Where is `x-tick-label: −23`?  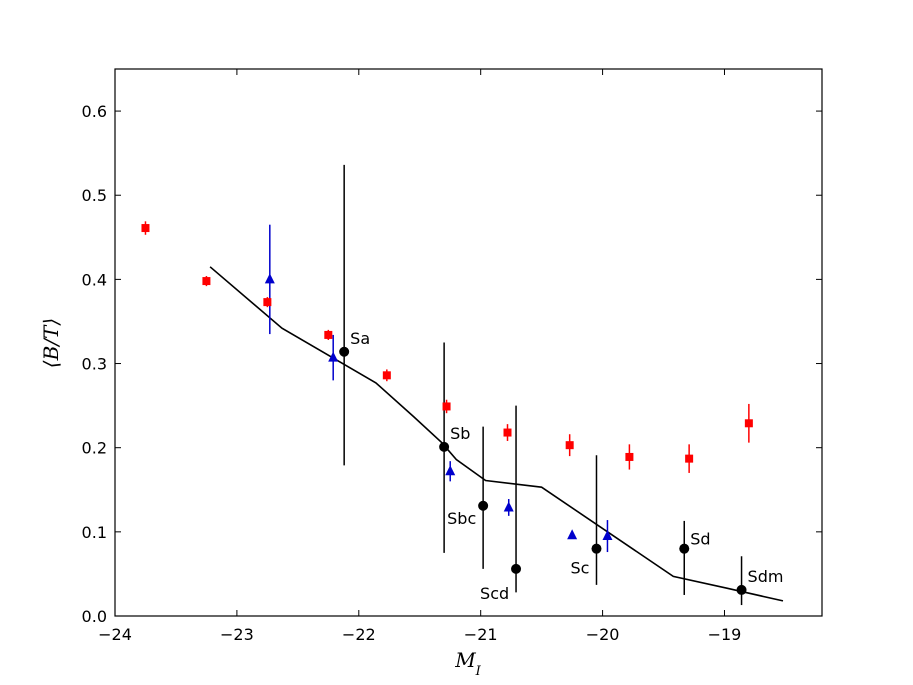 x-tick-label: −23 is located at coordinates (237, 634).